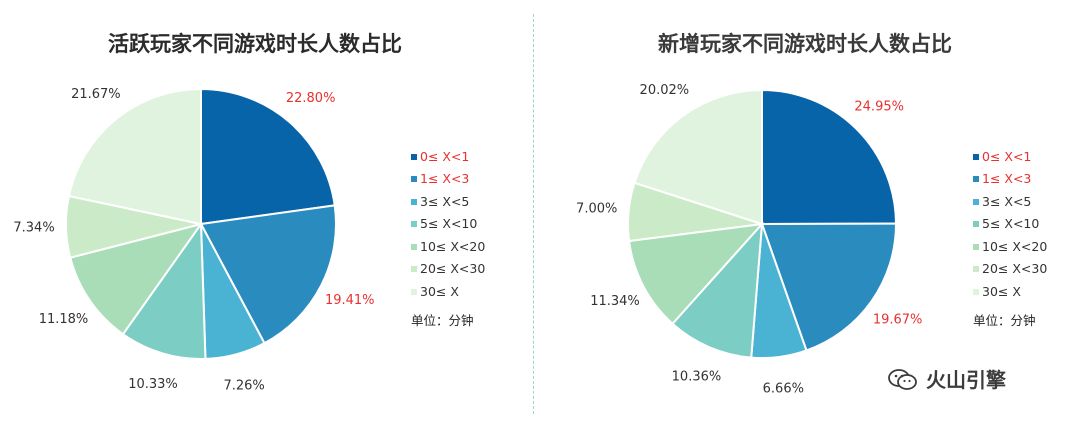 The width and height of the screenshot is (1080, 428). What do you see at coordinates (255, 44) in the screenshot?
I see `chart-title-active-players: 活跃玩家不同游戏时长人数占比` at bounding box center [255, 44].